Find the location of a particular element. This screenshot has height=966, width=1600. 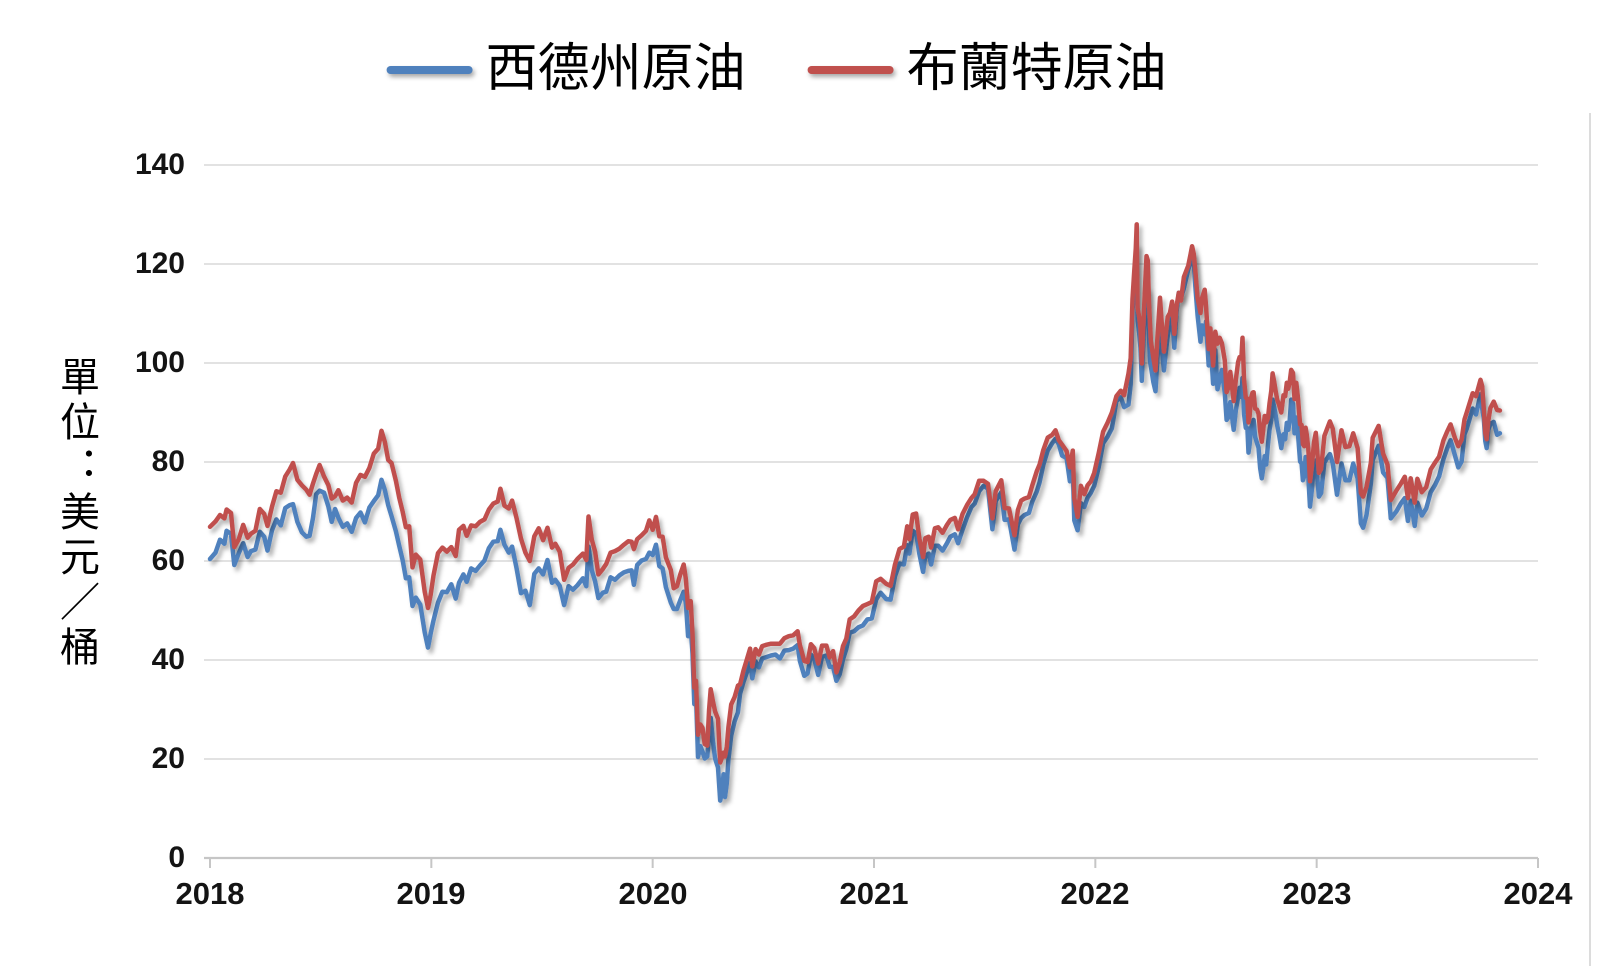

legend-line-brent-icon is located at coordinates (850, 69).